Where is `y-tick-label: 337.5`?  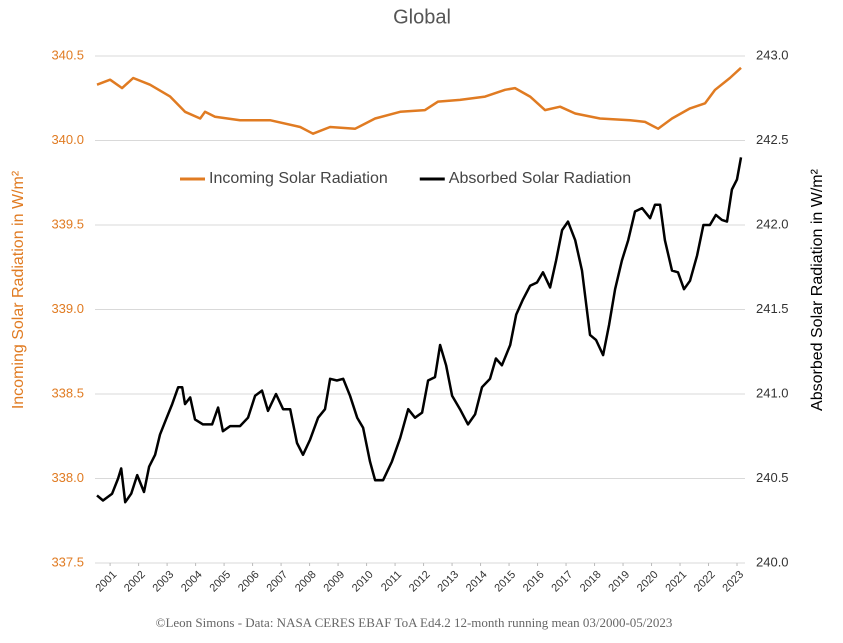
y-tick-label: 337.5 is located at coordinates (67, 561).